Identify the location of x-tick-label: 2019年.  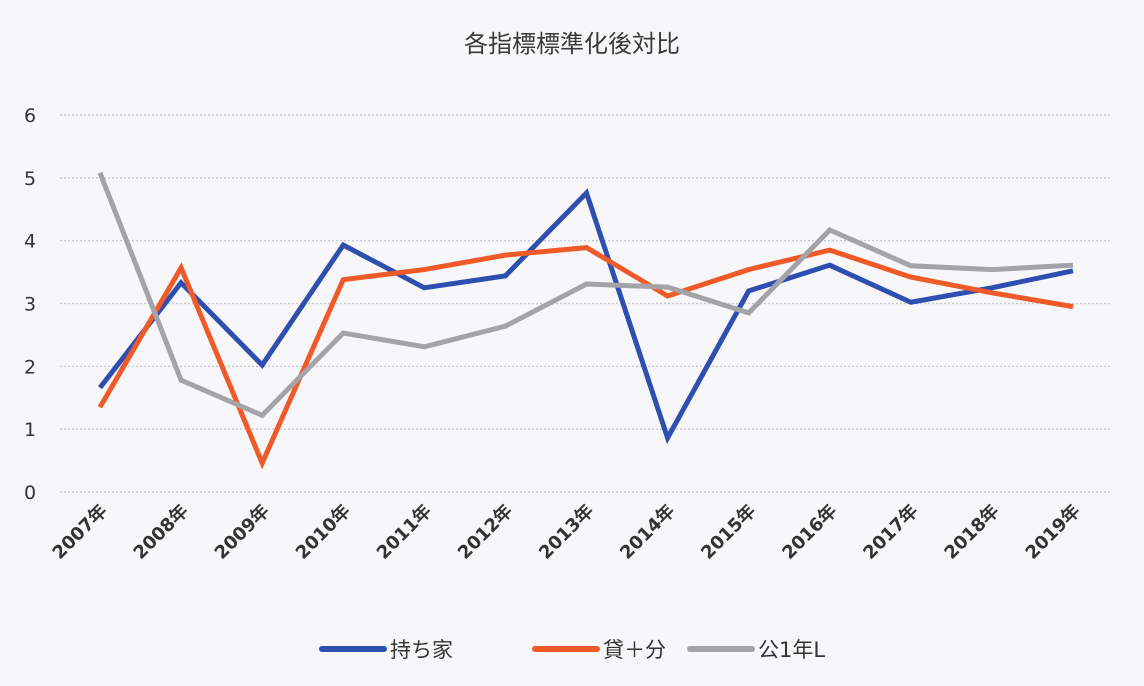
(1053, 532).